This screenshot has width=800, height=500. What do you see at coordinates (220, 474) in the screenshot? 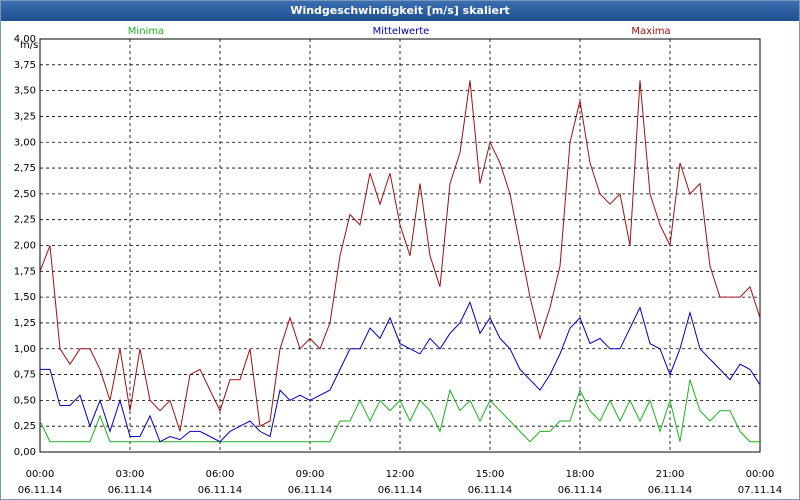
I see `x-tick-label: 06:00` at bounding box center [220, 474].